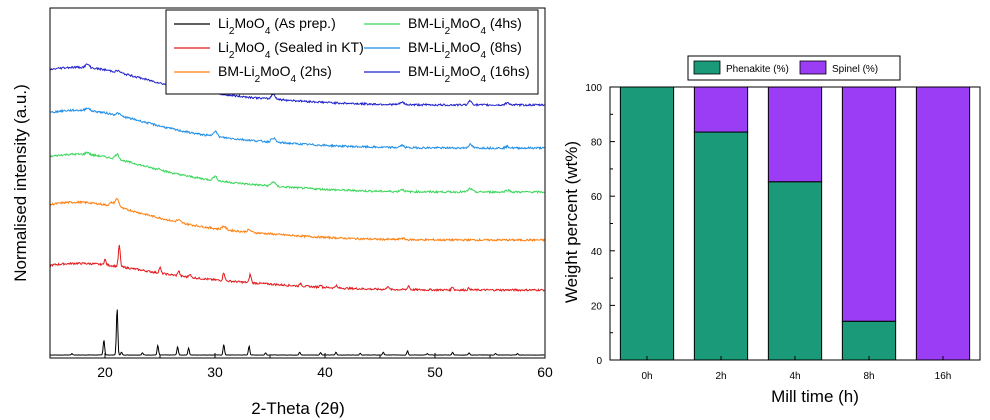 The image size is (990, 420). Describe the element at coordinates (325, 372) in the screenshot. I see `xrd-x-tick-label: 40` at that location.